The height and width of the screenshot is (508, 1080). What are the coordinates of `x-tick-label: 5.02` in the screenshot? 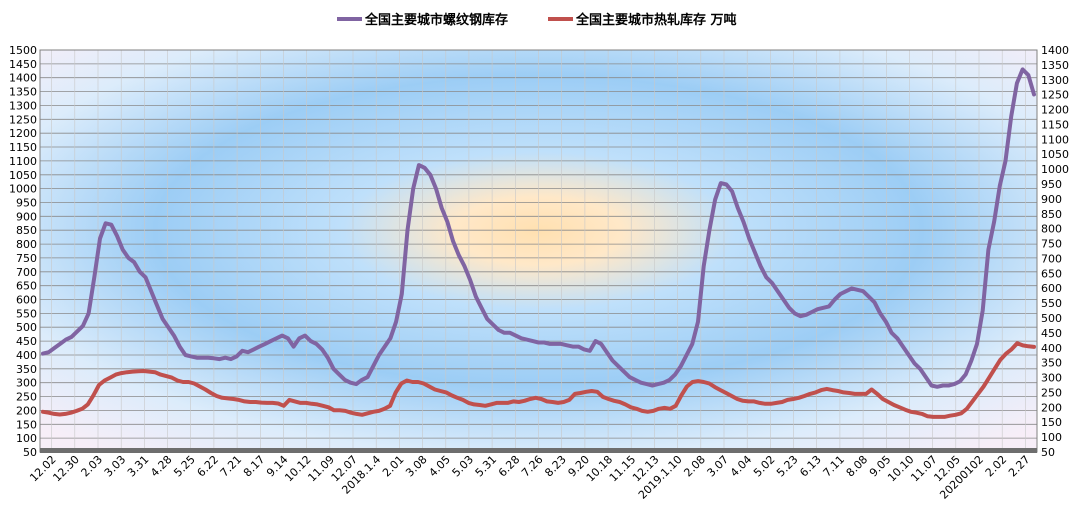 It's located at (764, 466).